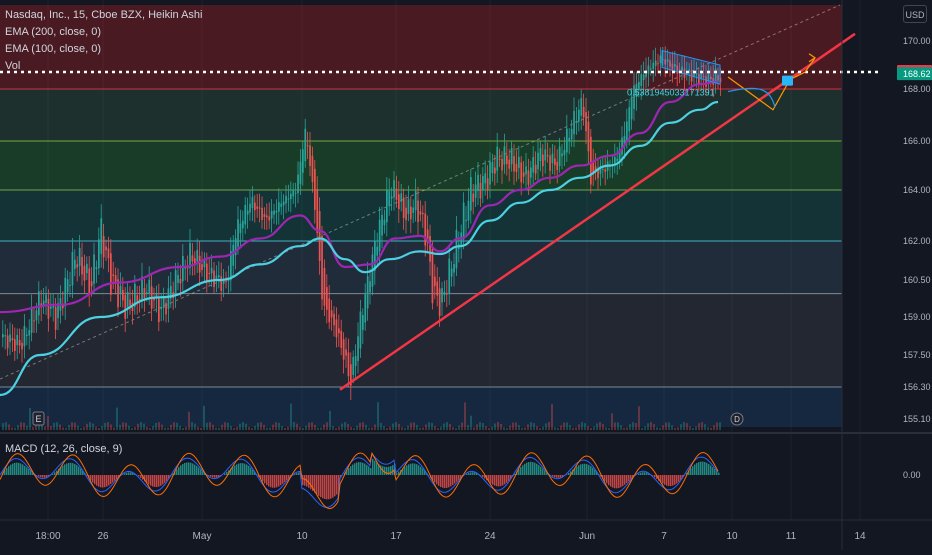 This screenshot has width=932, height=555. Describe the element at coordinates (737, 419) in the screenshot. I see `dividend-marker: D` at that location.